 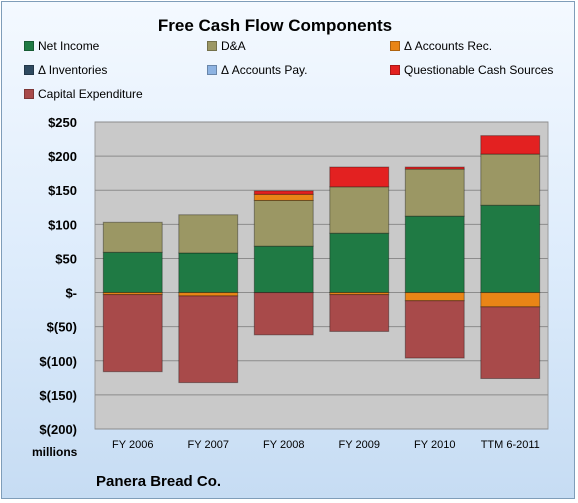 What do you see at coordinates (62, 122) in the screenshot?
I see `y-tick-label: $250` at bounding box center [62, 122].